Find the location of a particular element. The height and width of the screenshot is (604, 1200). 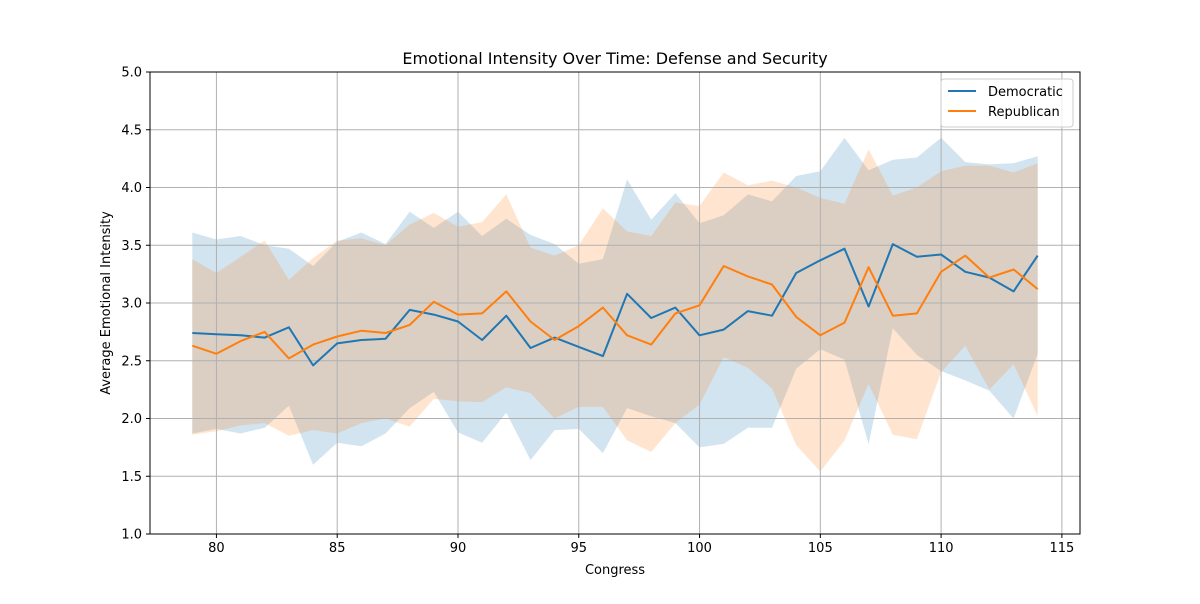

y-tick-label: 3.0 is located at coordinates (131, 304).